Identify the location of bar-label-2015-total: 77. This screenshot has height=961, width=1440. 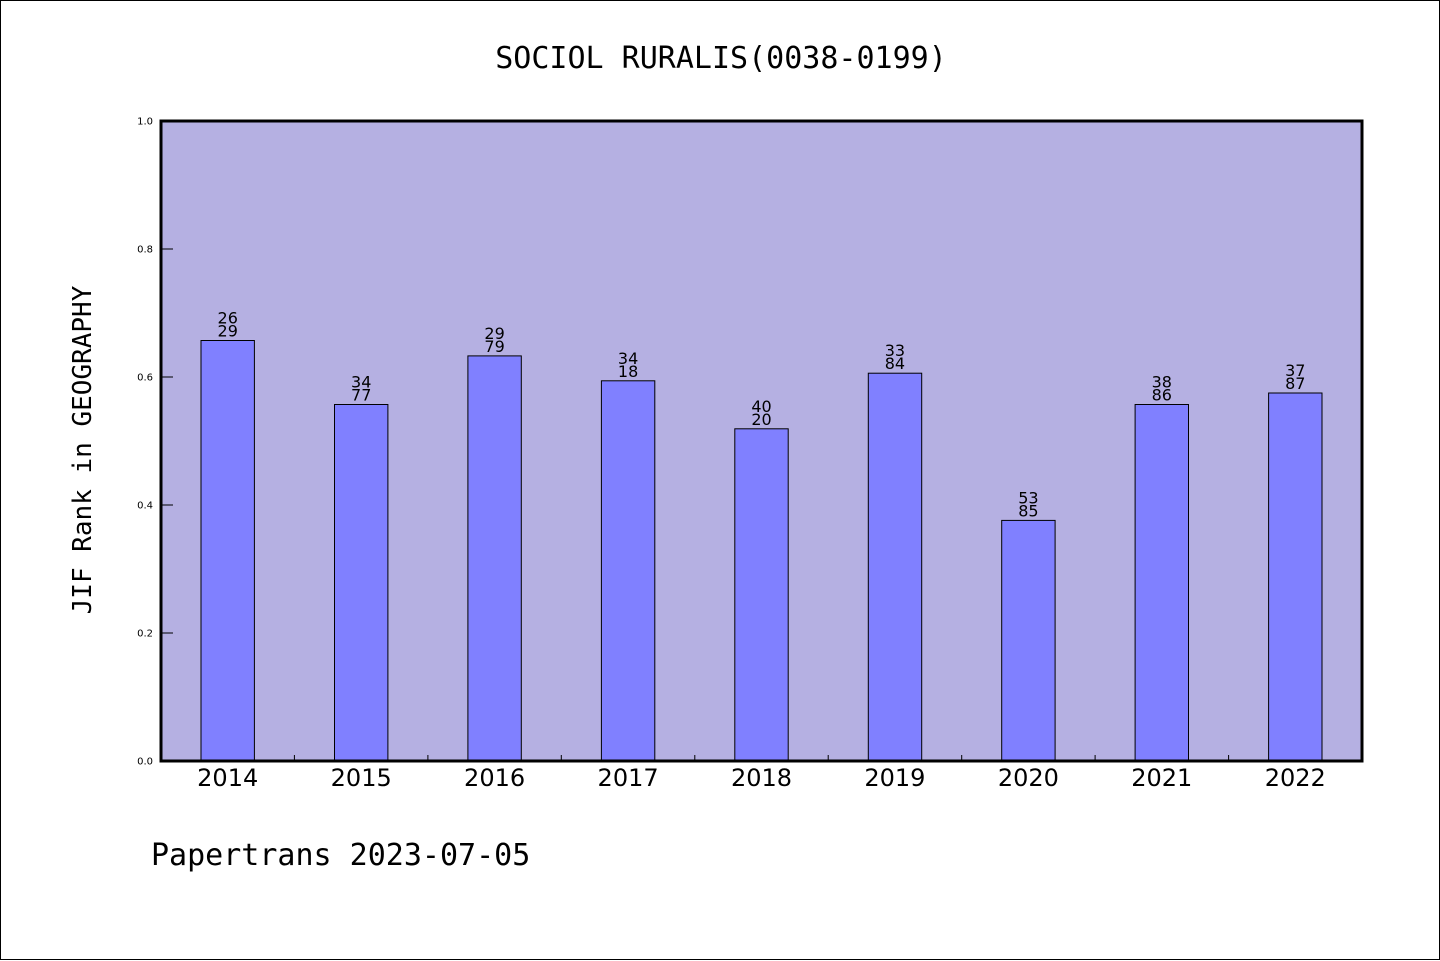
(361, 395).